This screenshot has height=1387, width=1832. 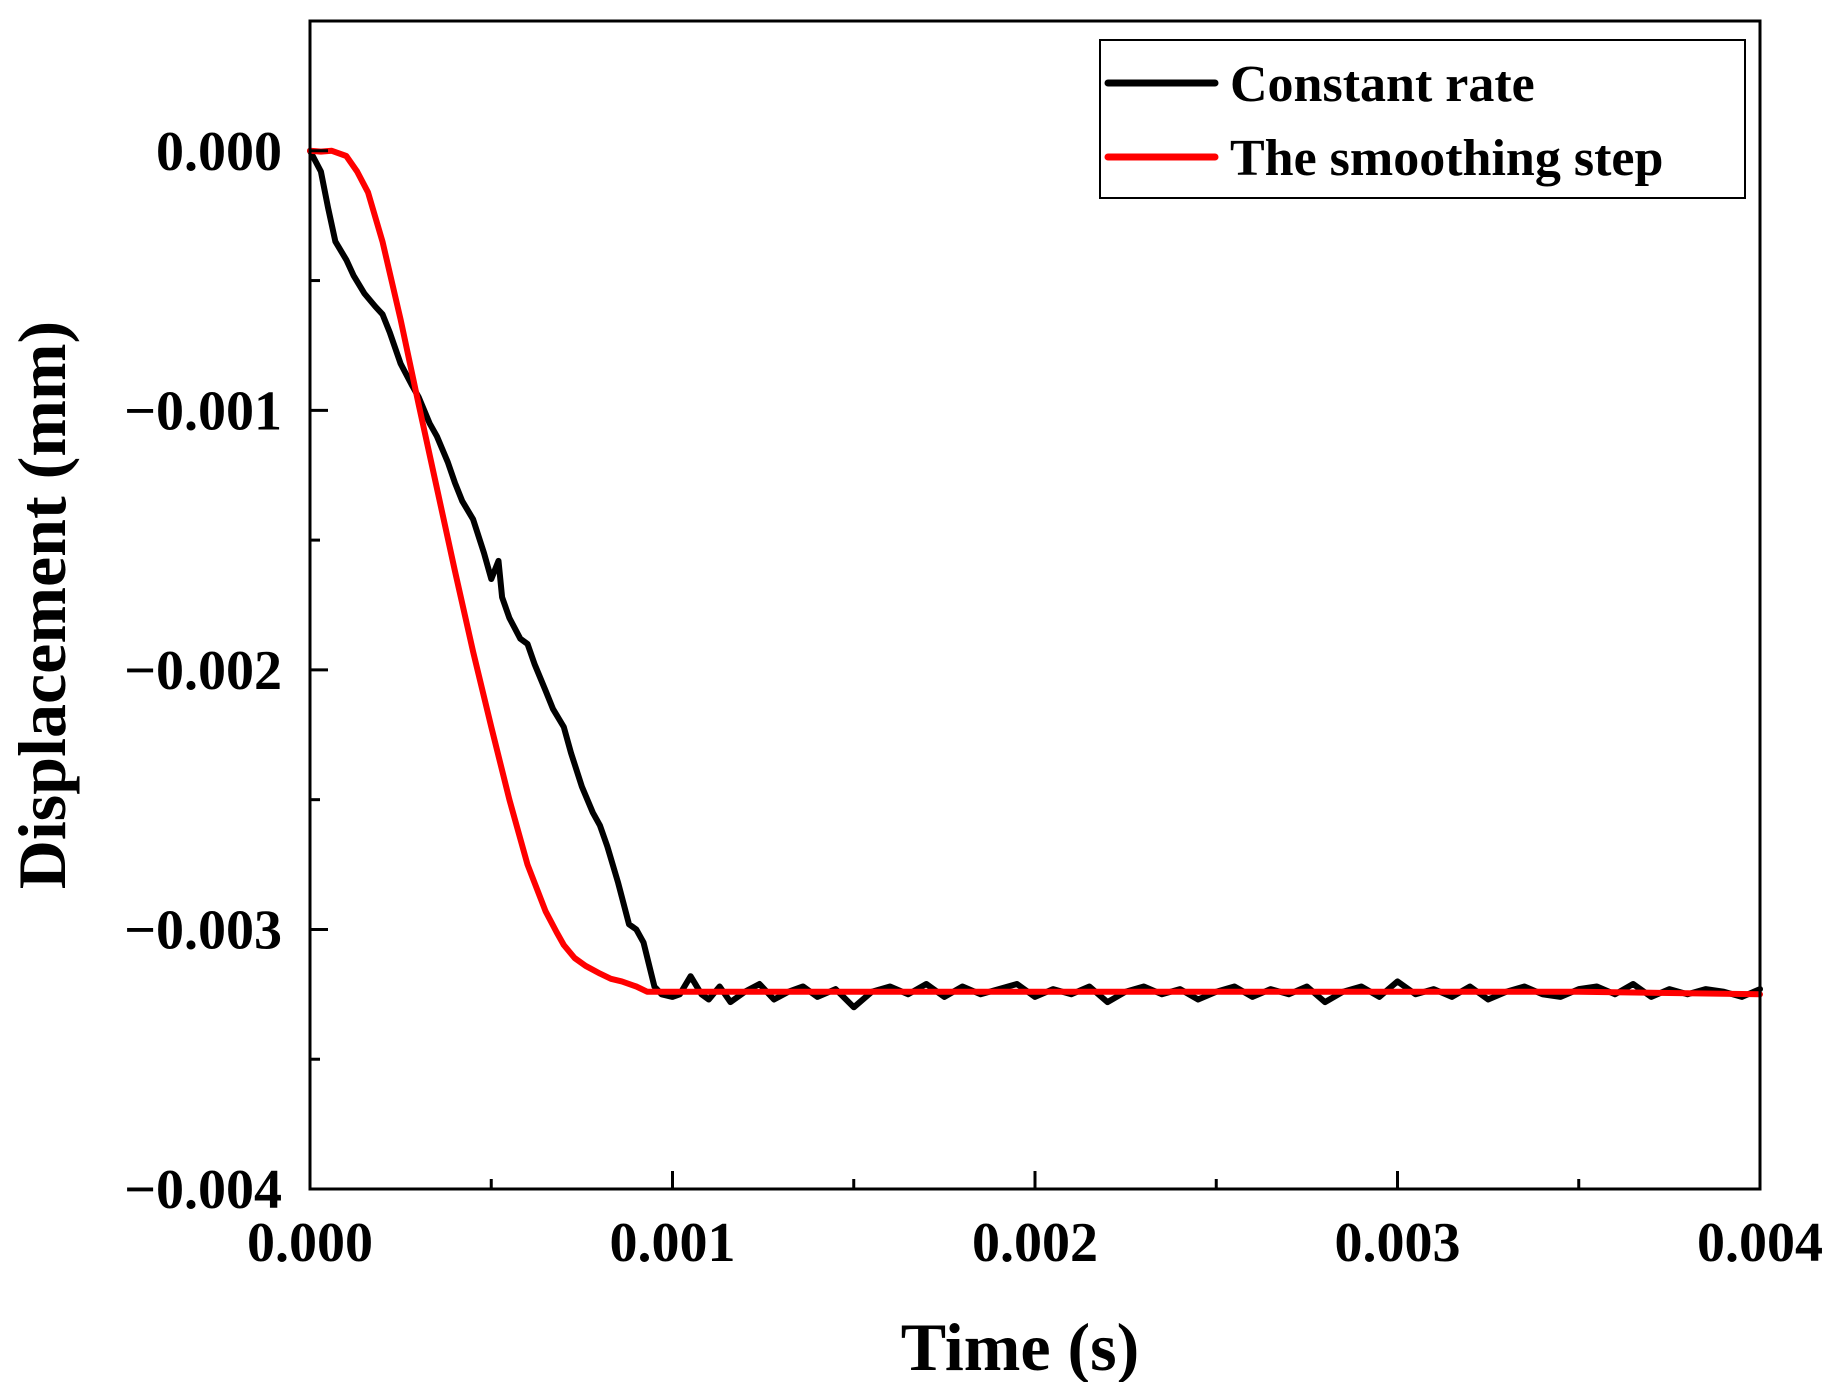 I want to click on legend-label-smoothing-step: The smoothing step, so click(x=1446, y=158).